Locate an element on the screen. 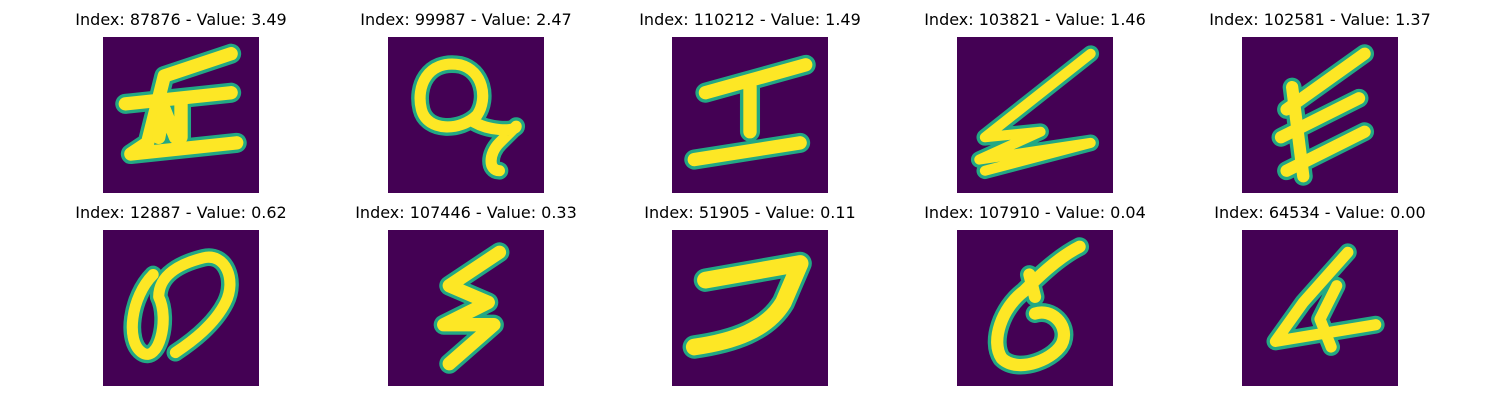 The height and width of the screenshot is (400, 1500). image-title: Index: 99987 - Value: 2.47 is located at coordinates (466, 19).